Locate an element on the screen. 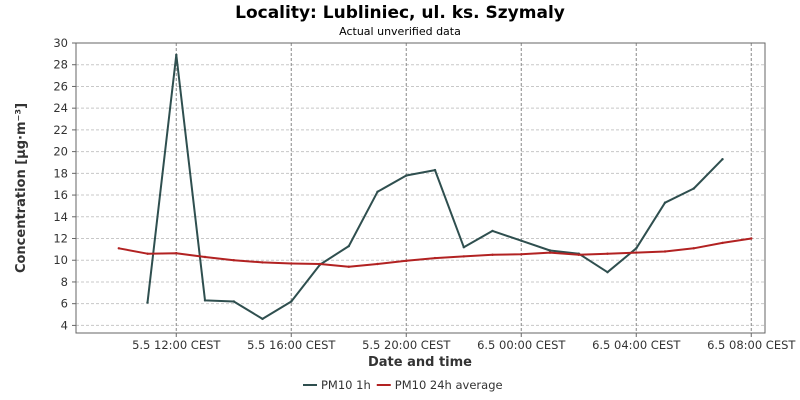  y-tick-label: 4 is located at coordinates (64, 325).